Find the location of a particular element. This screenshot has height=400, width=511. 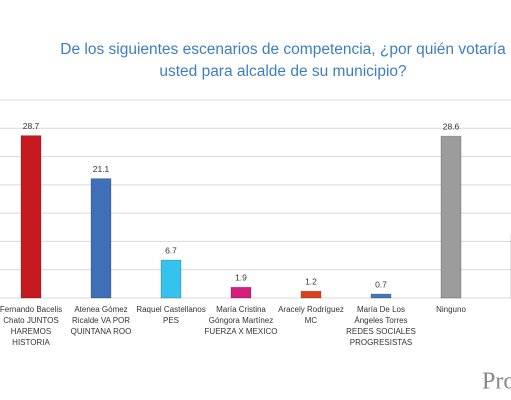

x-tick-label: Atenea Gómez is located at coordinates (100, 309).